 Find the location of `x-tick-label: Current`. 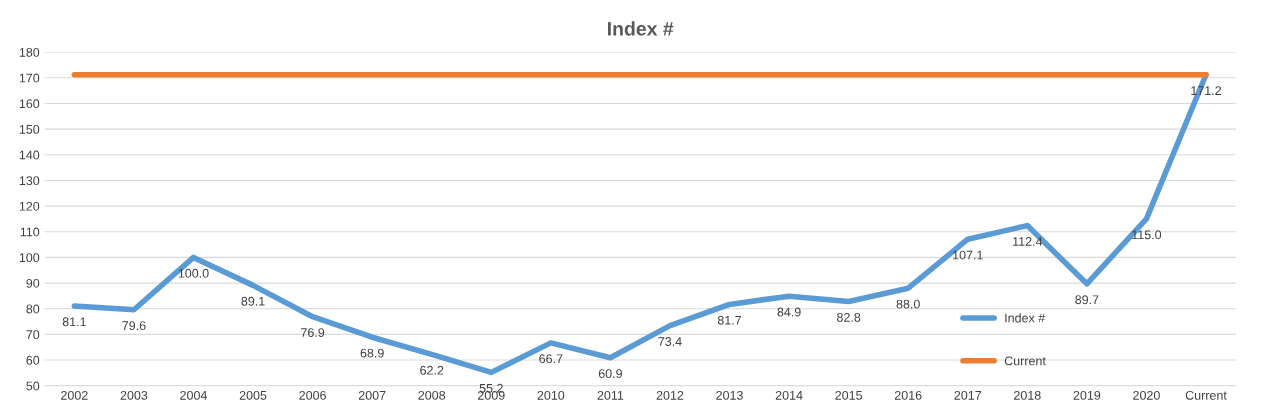

x-tick-label: Current is located at coordinates (1206, 395).